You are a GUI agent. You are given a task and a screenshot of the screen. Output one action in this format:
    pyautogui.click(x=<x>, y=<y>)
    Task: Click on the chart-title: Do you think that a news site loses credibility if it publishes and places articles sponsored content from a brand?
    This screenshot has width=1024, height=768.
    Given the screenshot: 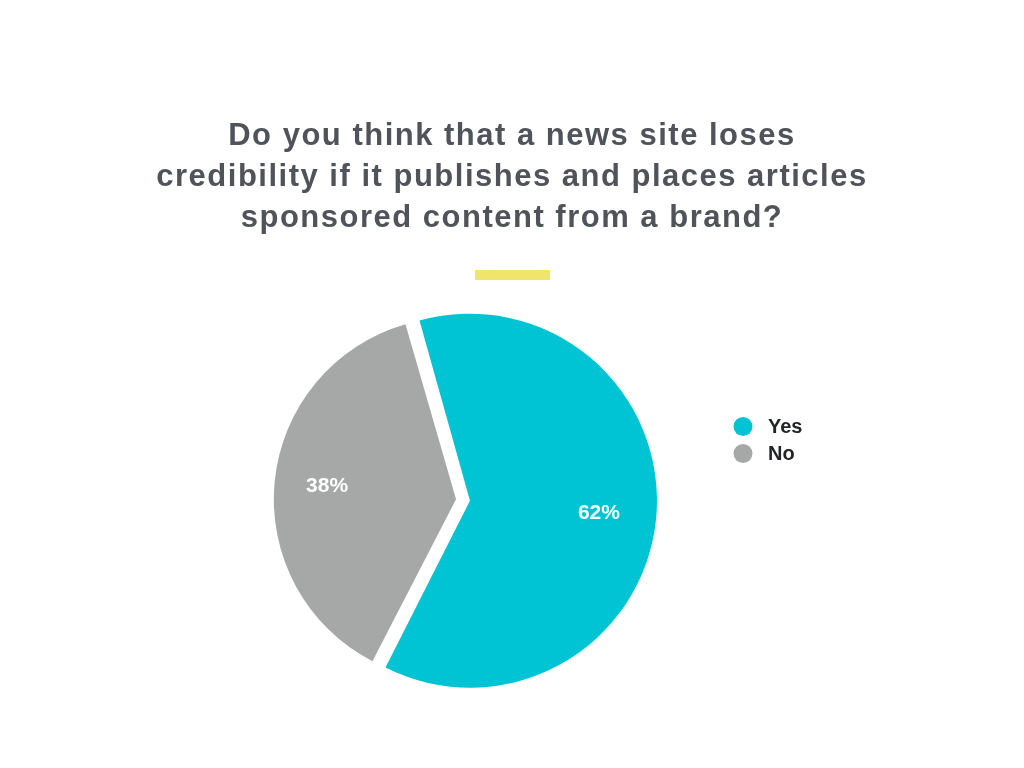 What is the action you would take?
    pyautogui.click(x=512, y=176)
    